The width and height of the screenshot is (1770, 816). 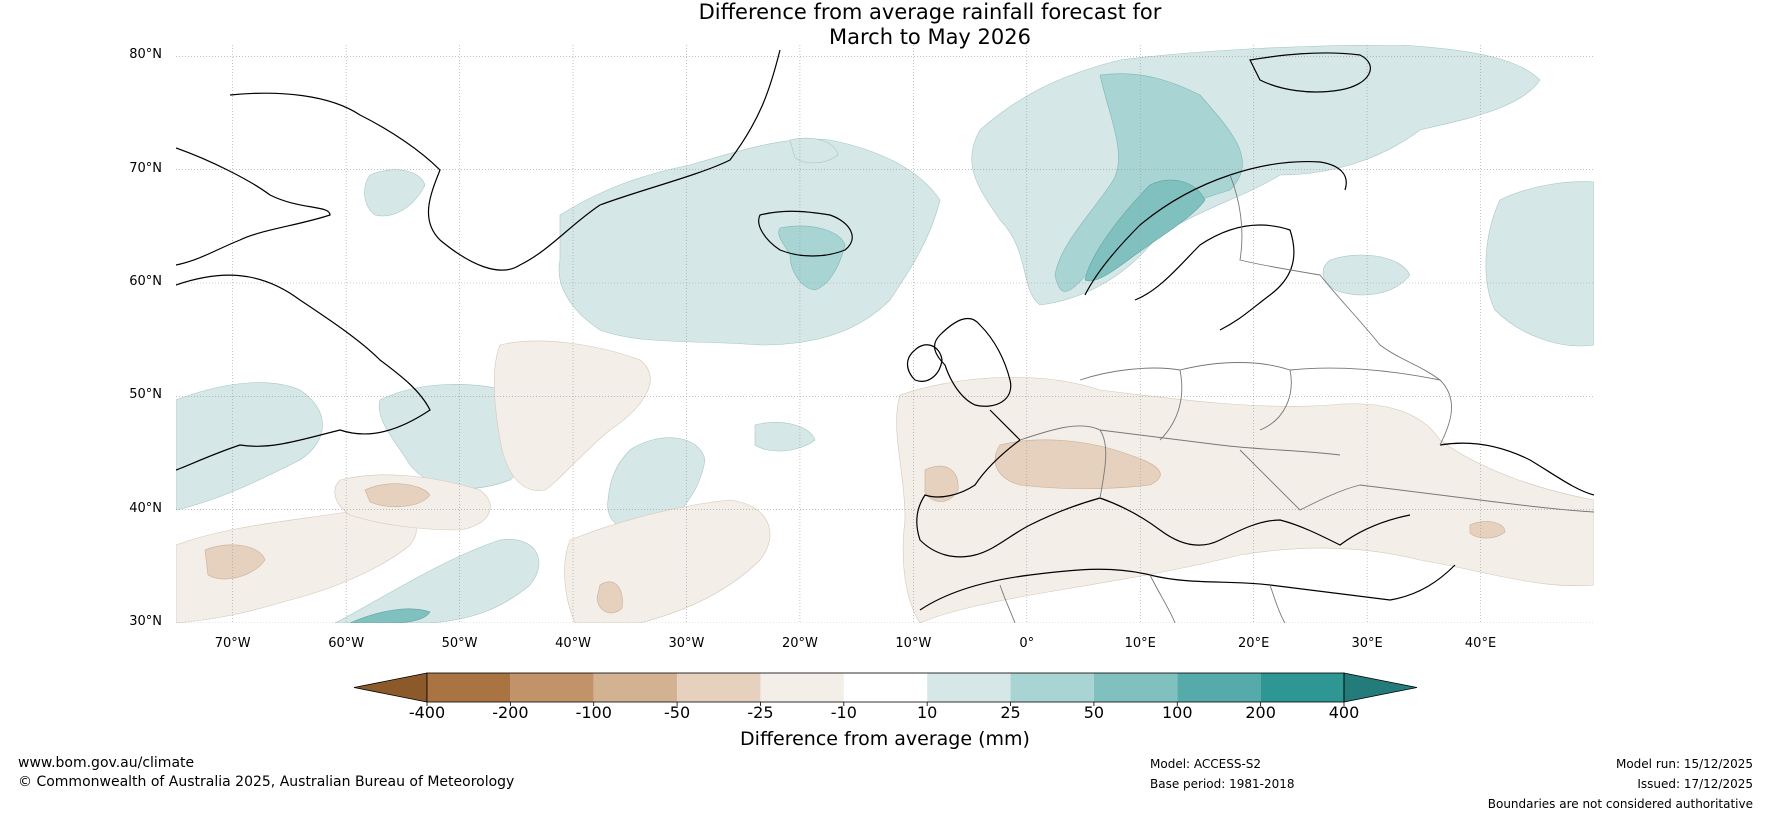 What do you see at coordinates (1131, 404) in the screenshot?
I see `border-germany` at bounding box center [1131, 404].